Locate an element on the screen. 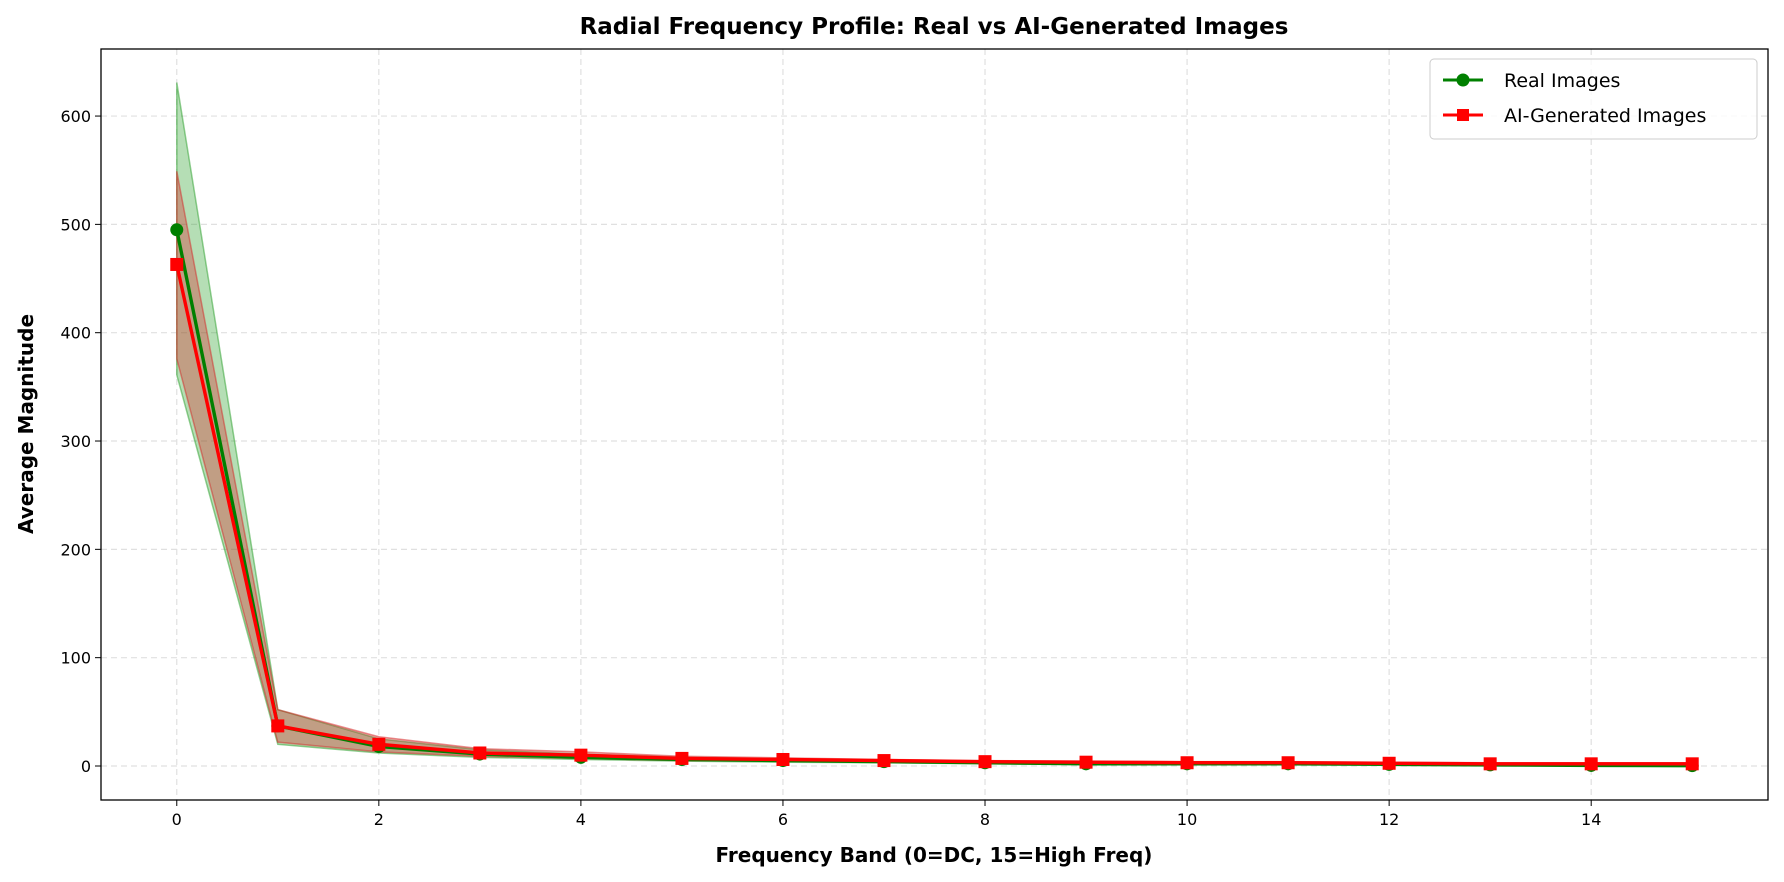  x-tick-label: 6 is located at coordinates (783, 819).